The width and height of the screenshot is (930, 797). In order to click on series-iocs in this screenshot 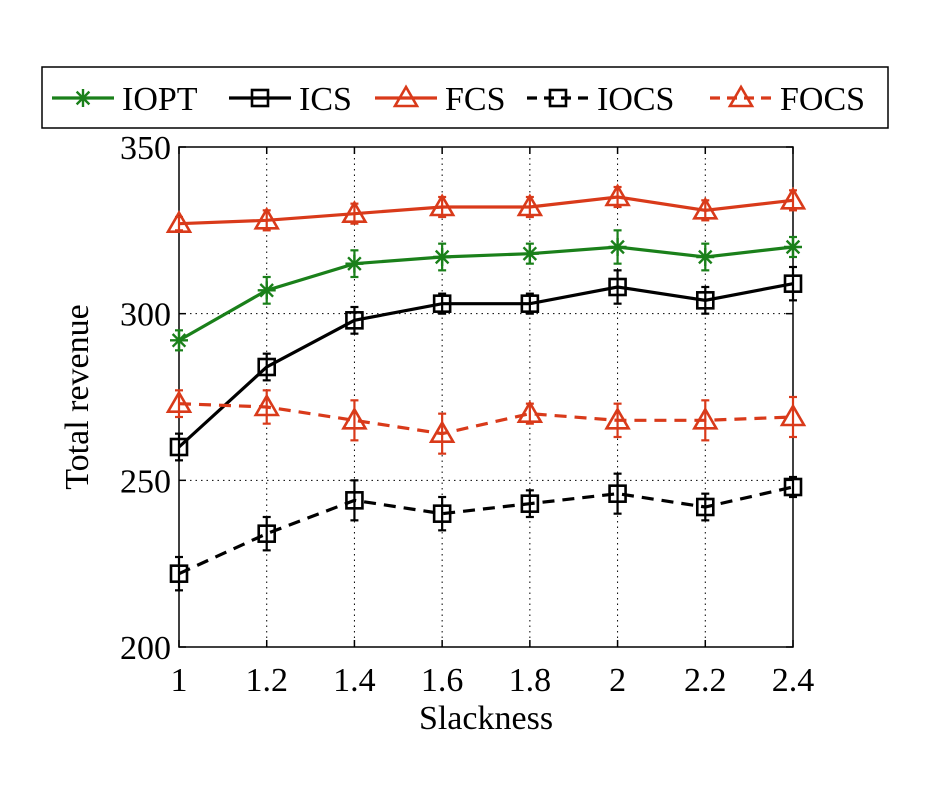, I will do `click(486, 532)`.